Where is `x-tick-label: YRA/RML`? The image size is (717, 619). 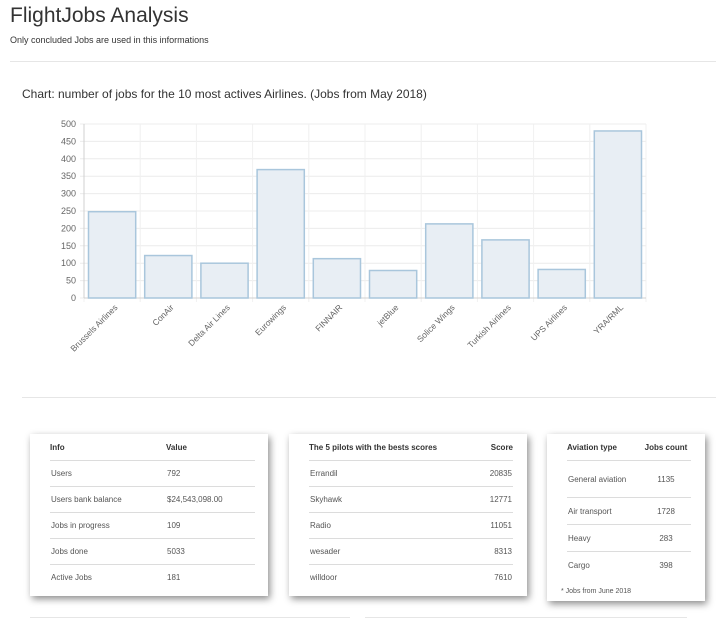
x-tick-label: YRA/RML is located at coordinates (609, 319).